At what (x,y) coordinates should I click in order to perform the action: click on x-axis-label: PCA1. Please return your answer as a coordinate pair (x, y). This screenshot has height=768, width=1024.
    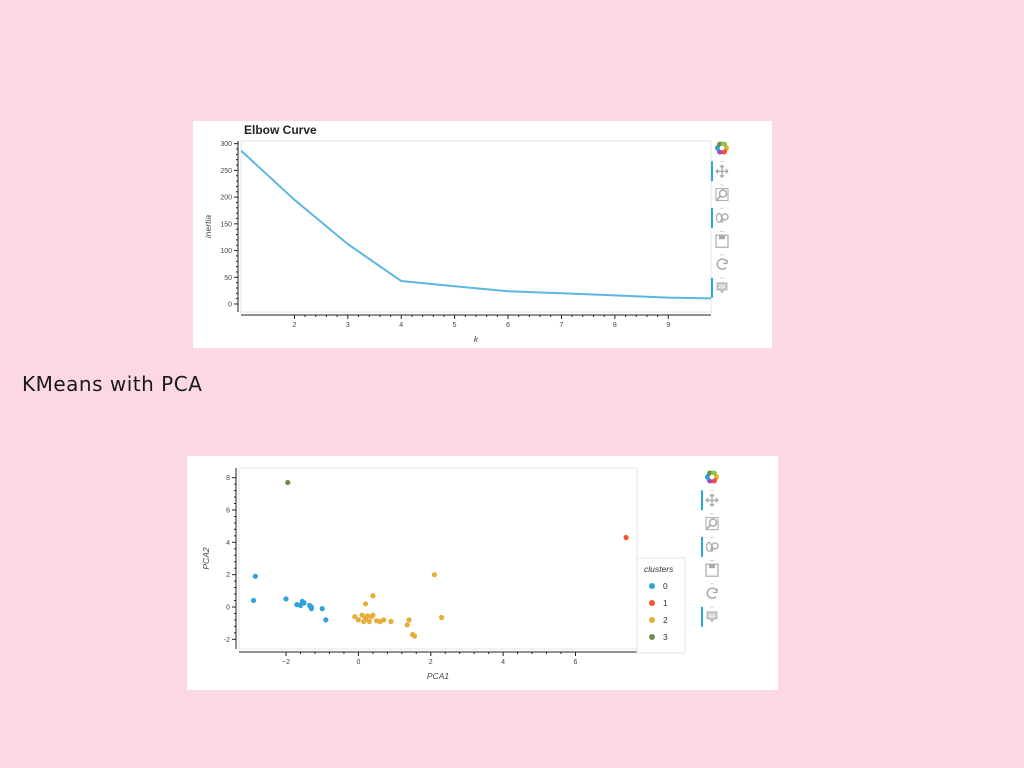
    Looking at the image, I should click on (438, 676).